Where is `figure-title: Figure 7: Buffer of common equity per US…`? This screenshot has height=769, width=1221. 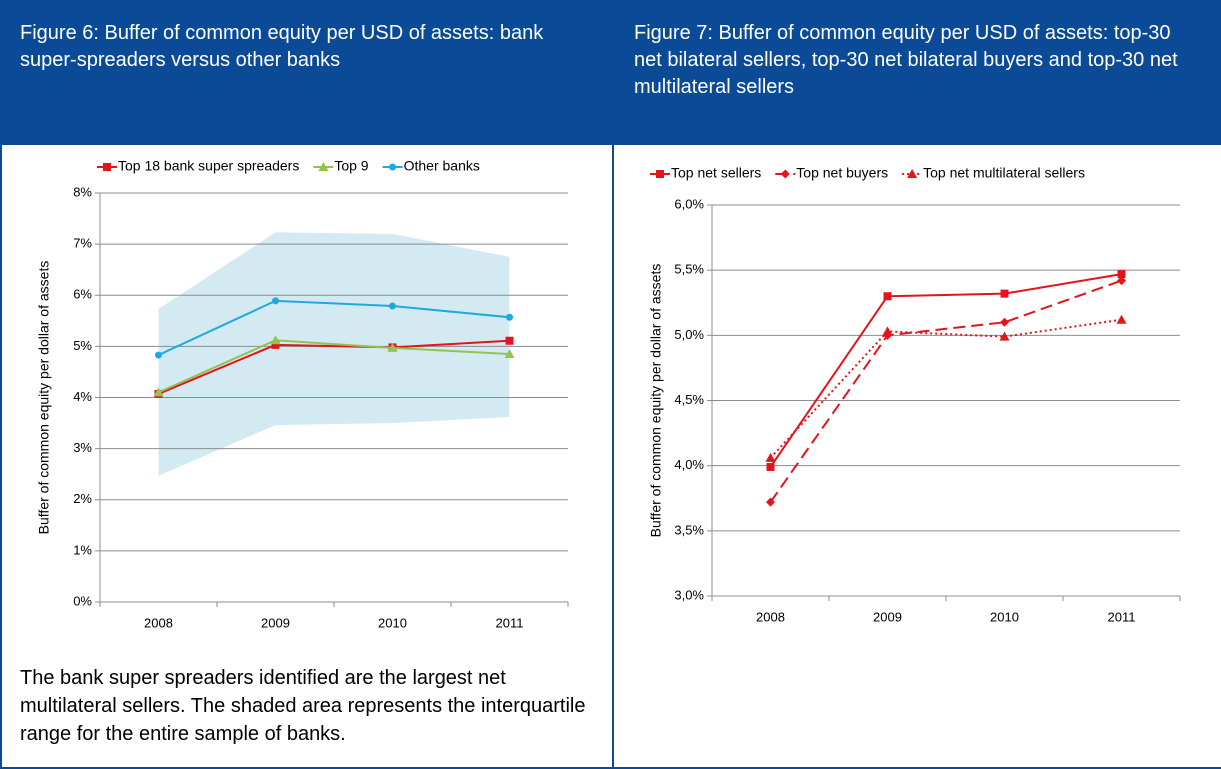 figure-title: Figure 7: Buffer of common equity per US… is located at coordinates (917, 72).